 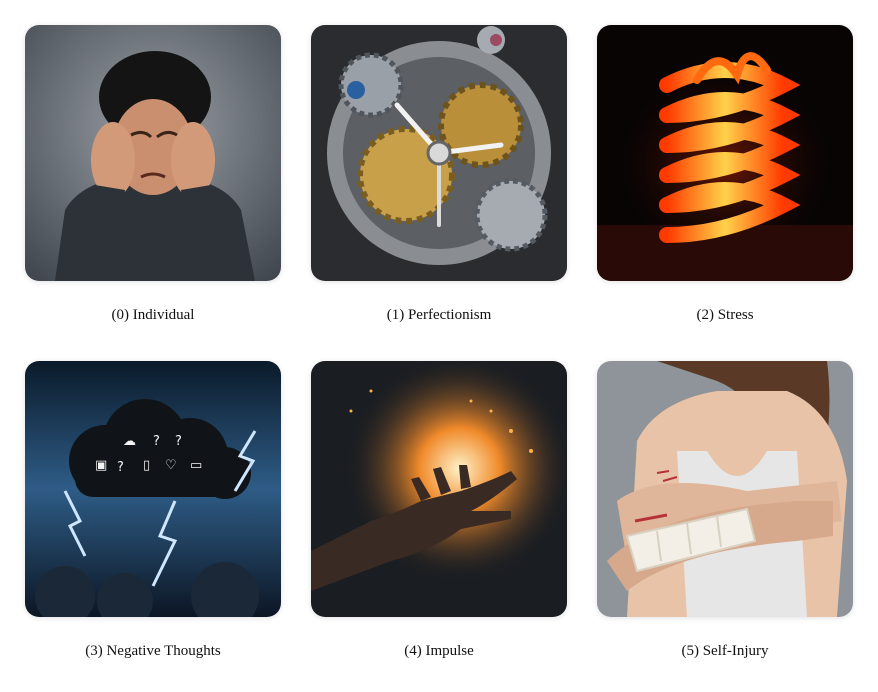 I want to click on individual-image, so click(x=153, y=153).